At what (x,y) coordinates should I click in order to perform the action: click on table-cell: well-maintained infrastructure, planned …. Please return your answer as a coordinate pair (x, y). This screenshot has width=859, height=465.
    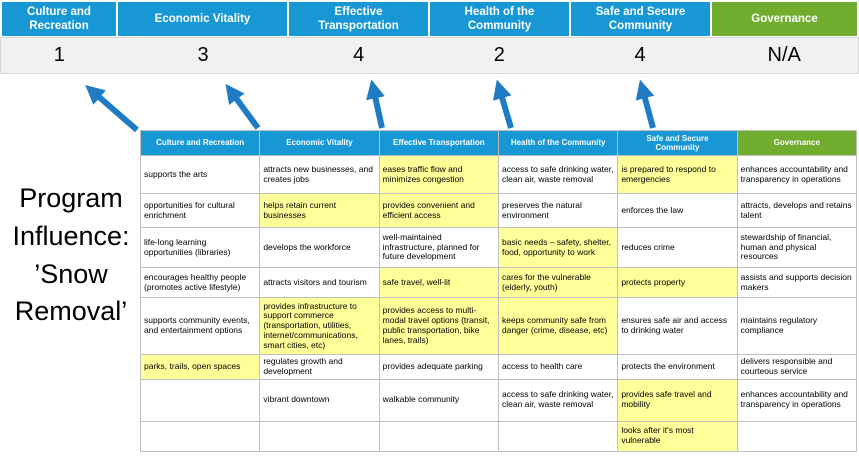
    Looking at the image, I should click on (438, 247).